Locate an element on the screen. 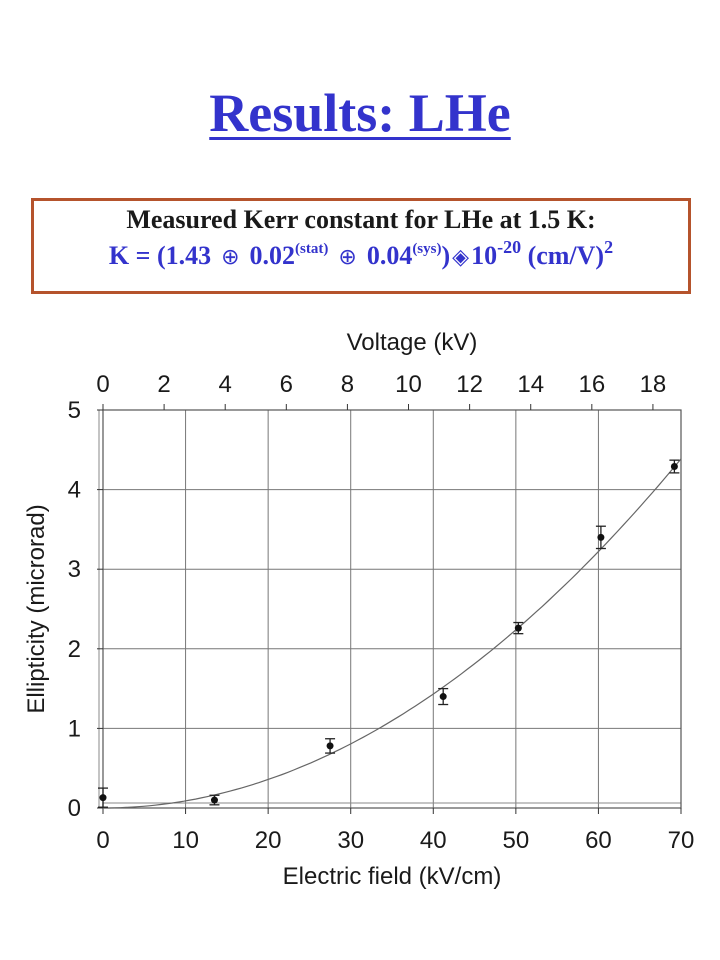 This screenshot has width=720, height=960. x-tick-label: 0 is located at coordinates (102, 840).